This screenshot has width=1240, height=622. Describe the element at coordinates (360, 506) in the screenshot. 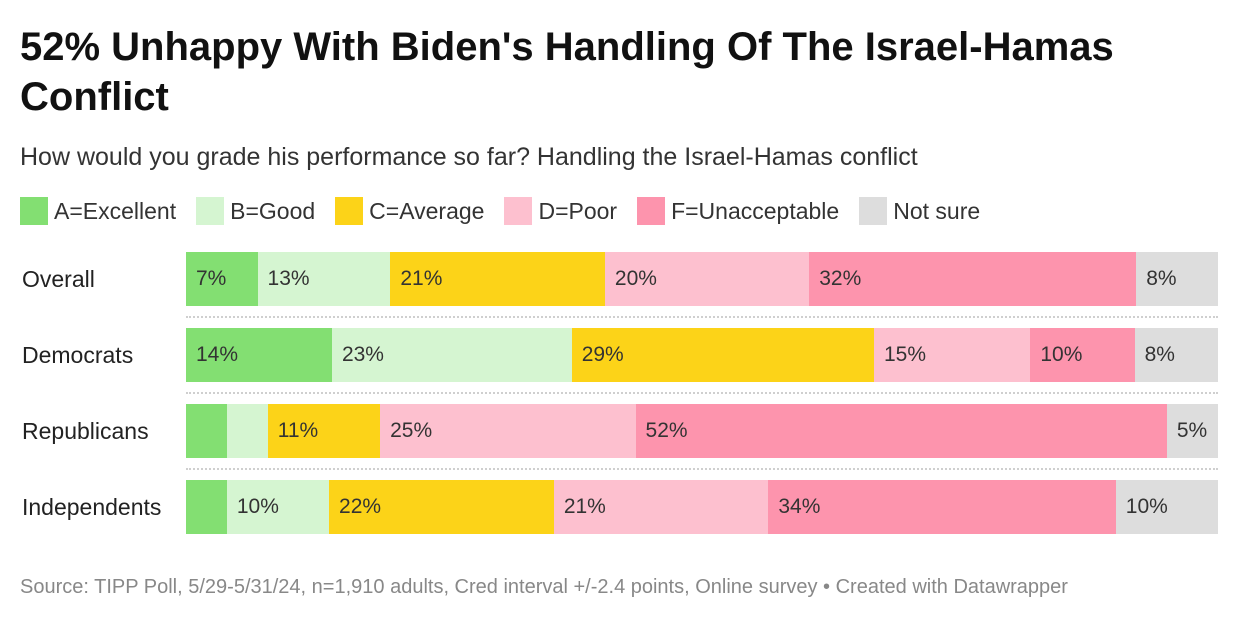

I see `data-label-independents-average: 22%` at that location.